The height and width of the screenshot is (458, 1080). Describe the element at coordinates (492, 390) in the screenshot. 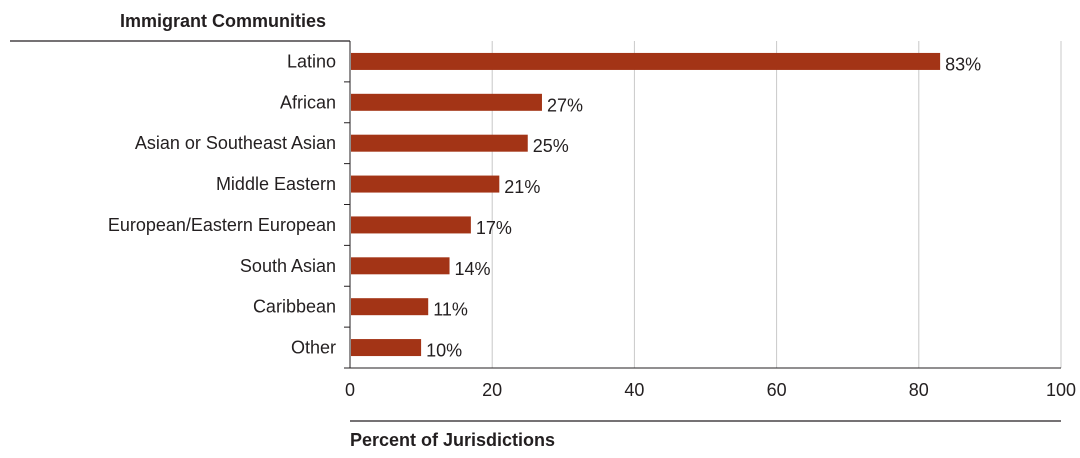

I see `x-tick-label: 20` at that location.